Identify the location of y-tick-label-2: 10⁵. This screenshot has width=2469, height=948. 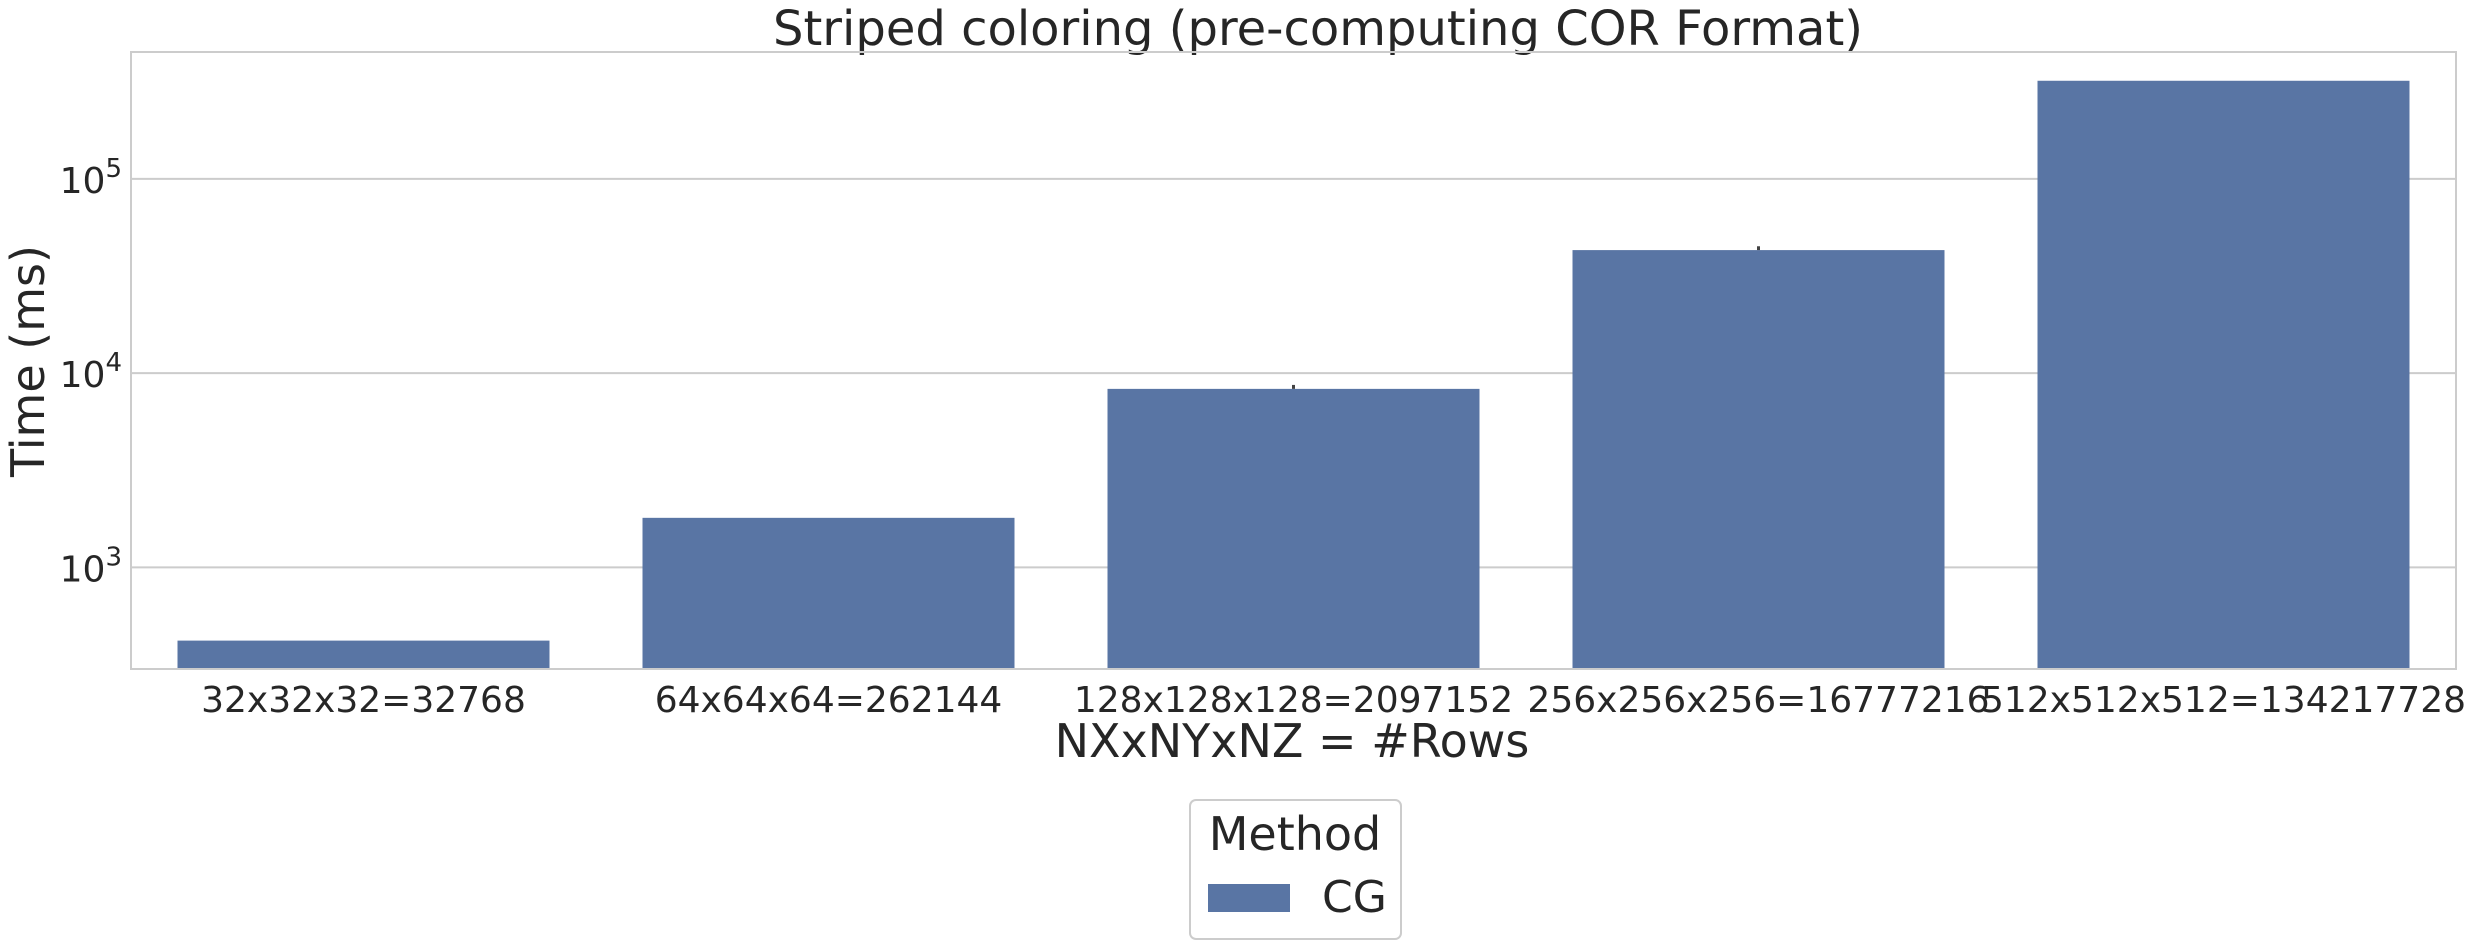
(91, 178).